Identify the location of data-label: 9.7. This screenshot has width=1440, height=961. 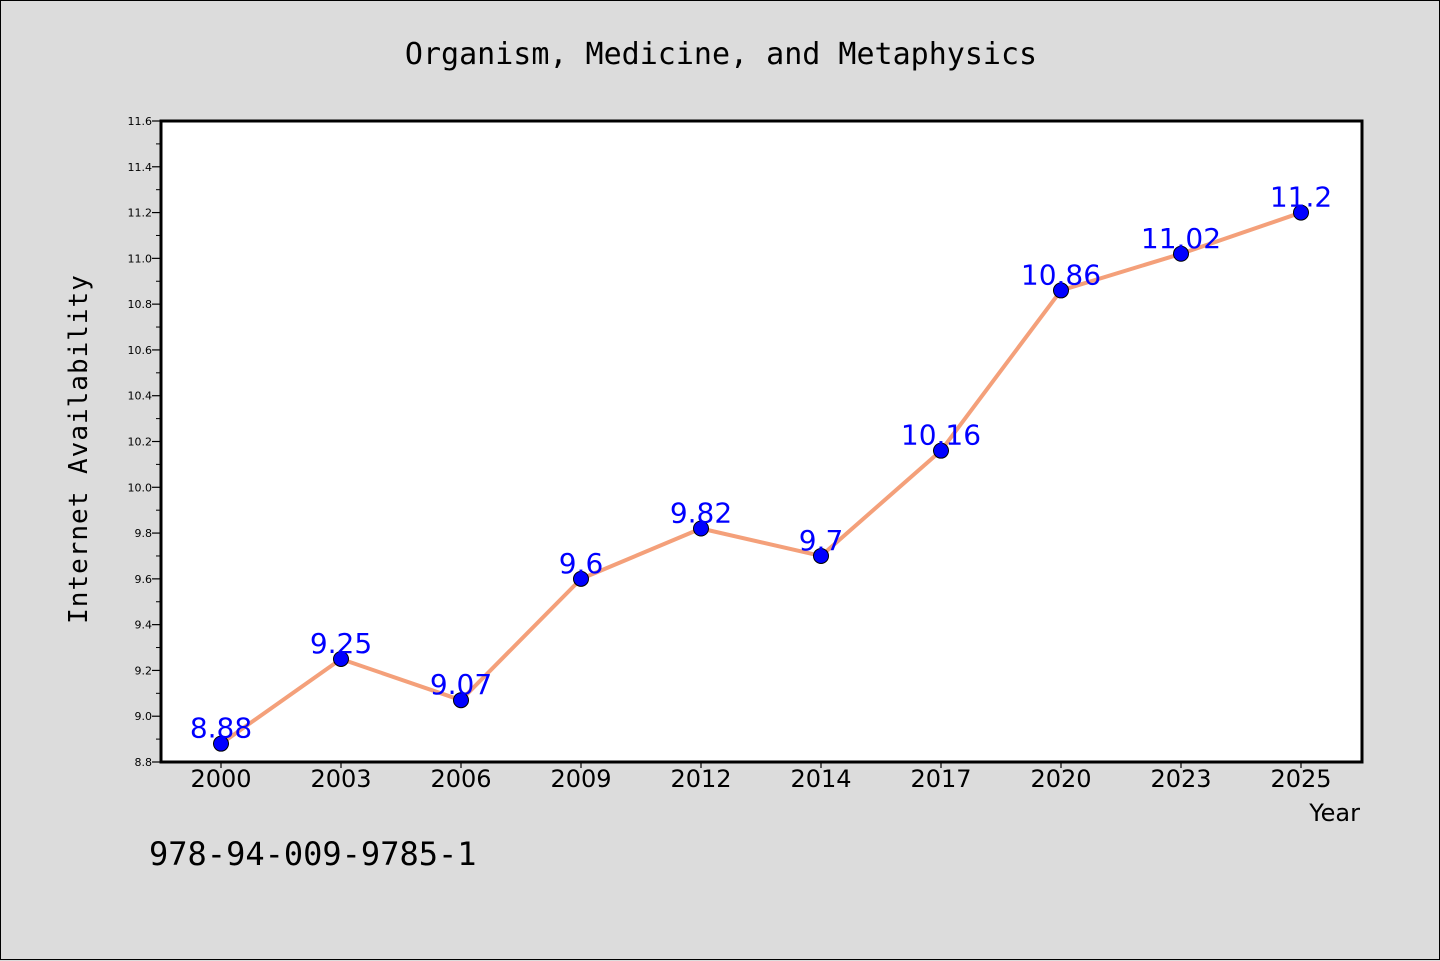
(821, 540).